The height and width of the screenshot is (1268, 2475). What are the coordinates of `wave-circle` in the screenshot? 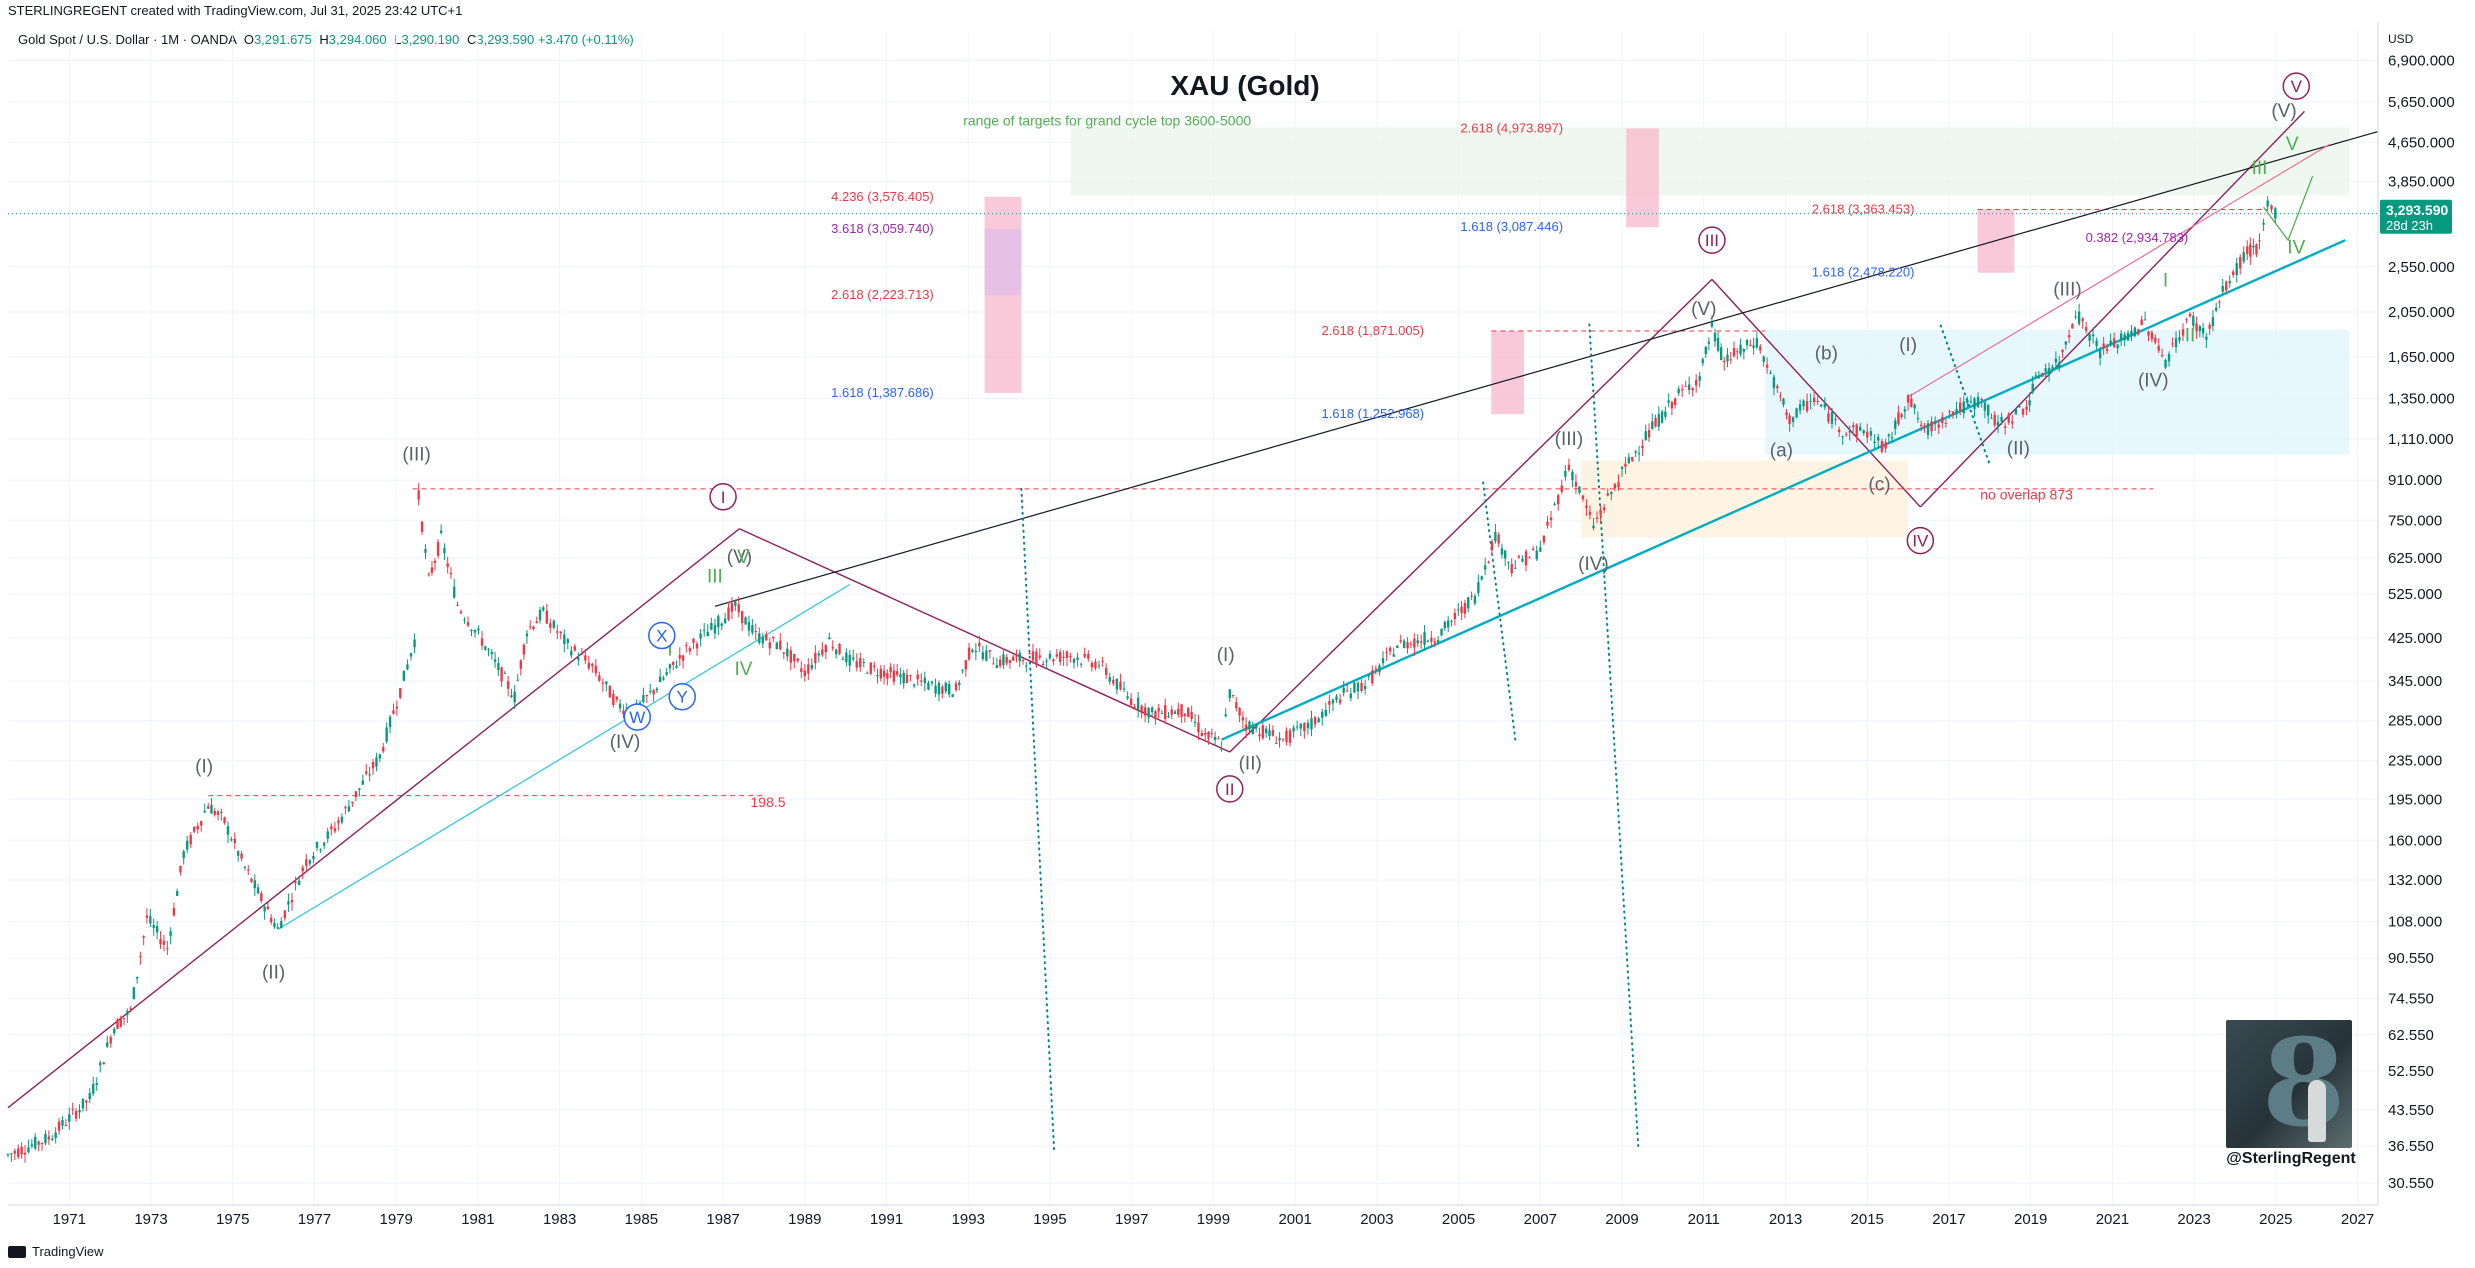 It's located at (1712, 240).